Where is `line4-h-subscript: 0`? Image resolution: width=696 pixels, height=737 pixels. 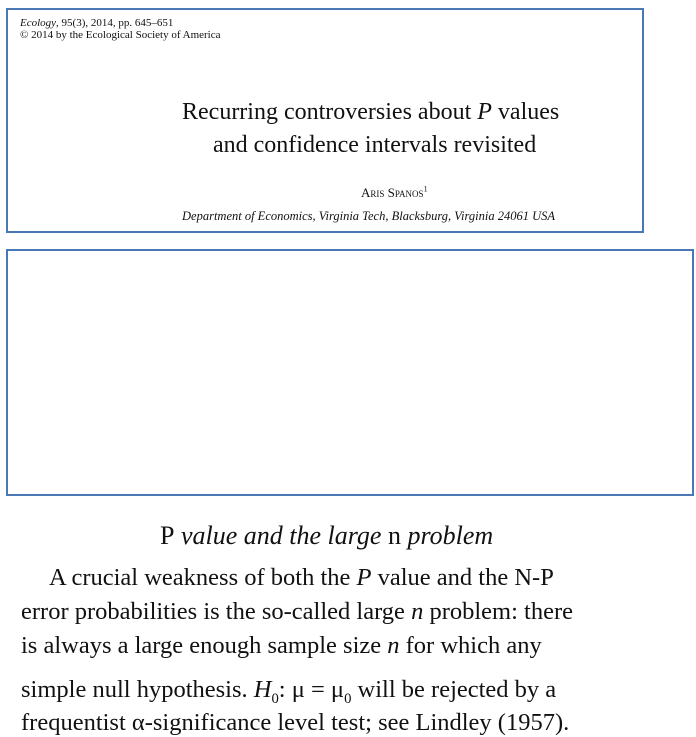 line4-h-subscript: 0 is located at coordinates (275, 698).